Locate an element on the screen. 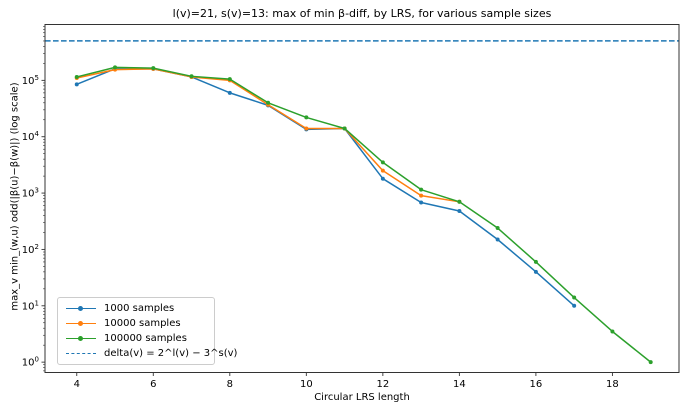 The image size is (690, 413). legend-item-delta-line: delta(v) = 2^l(v) − 3^s(v) is located at coordinates (151, 353).